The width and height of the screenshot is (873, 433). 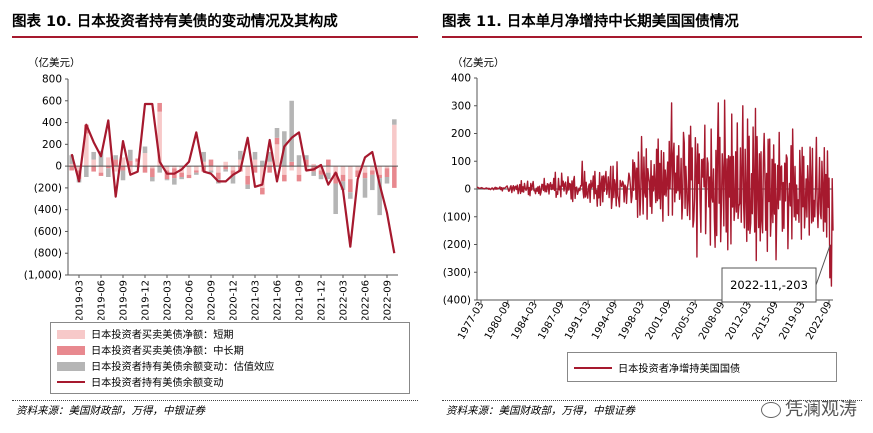 What do you see at coordinates (551, 321) in the screenshot?
I see `right-x-tick-label: 1987-09` at bounding box center [551, 321].